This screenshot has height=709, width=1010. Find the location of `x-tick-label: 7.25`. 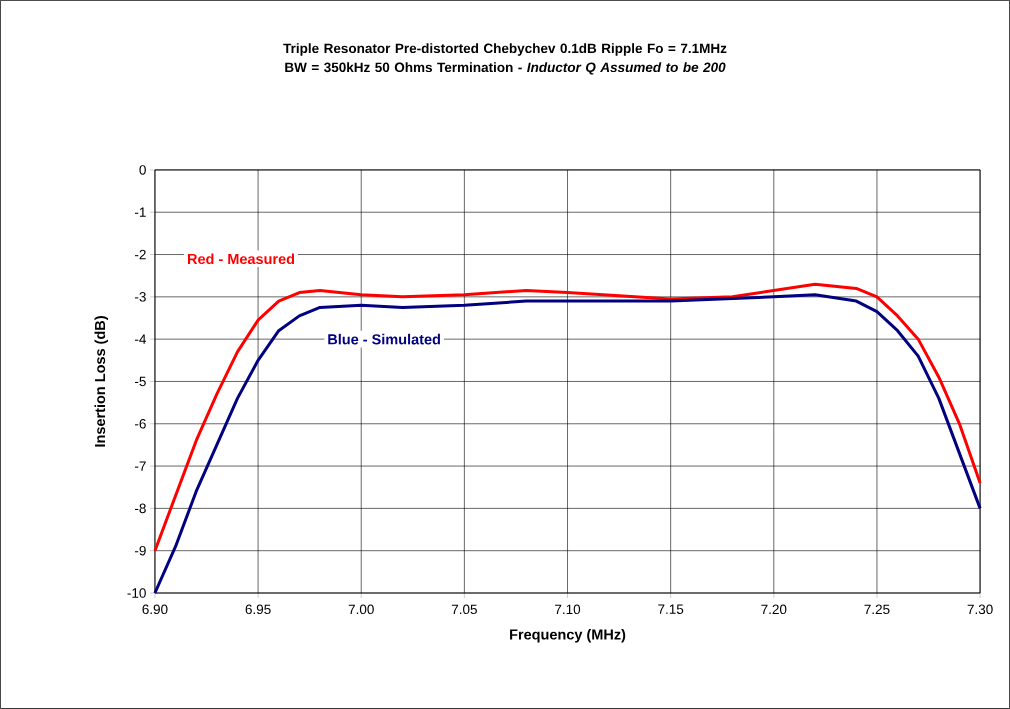

x-tick-label: 7.25 is located at coordinates (877, 609).